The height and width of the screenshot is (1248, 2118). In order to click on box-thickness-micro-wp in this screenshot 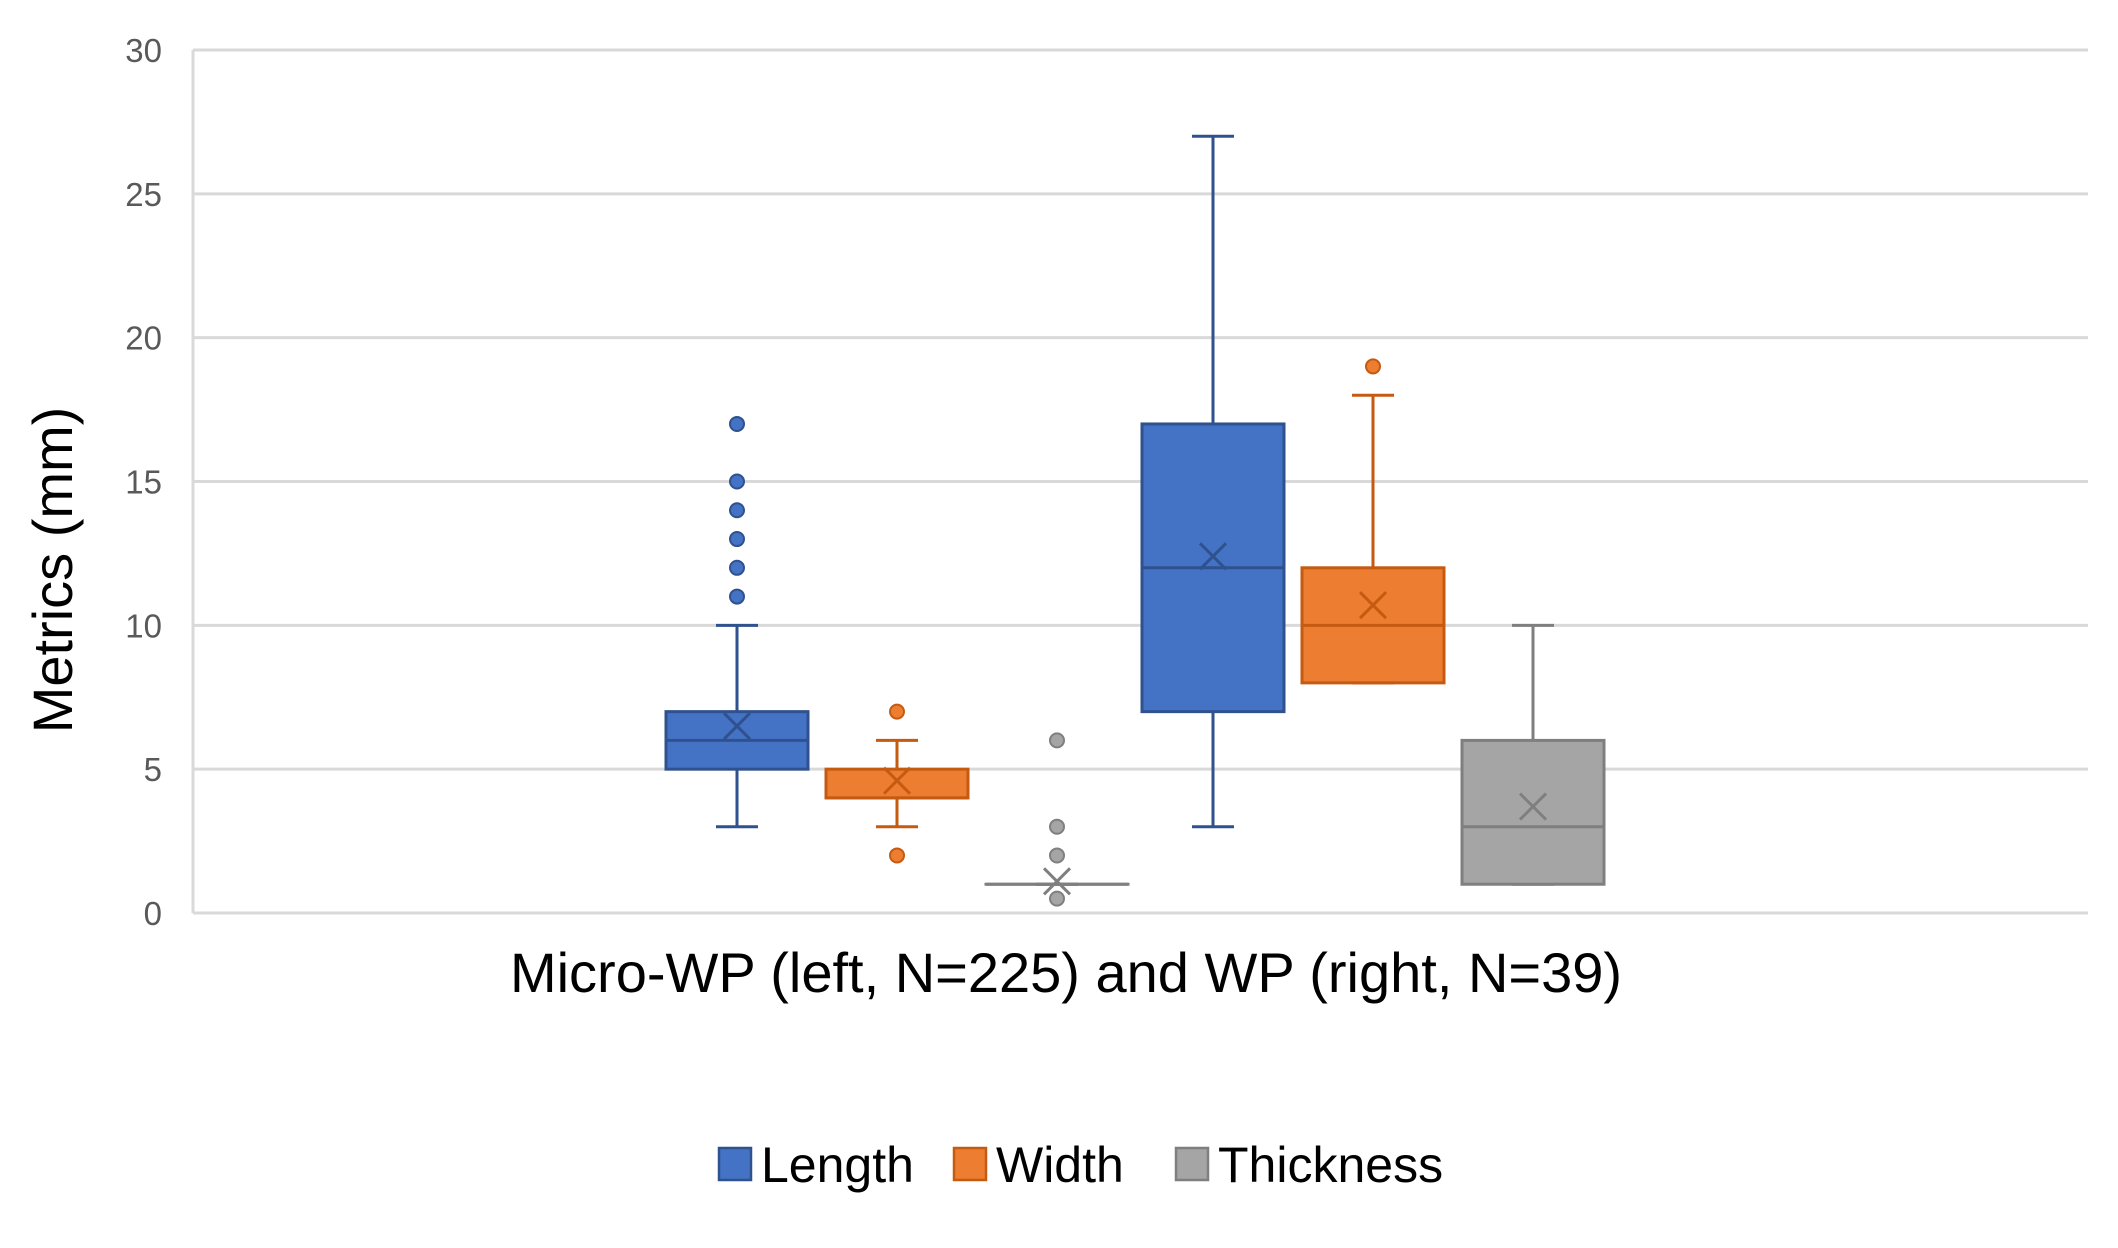, I will do `click(1057, 819)`.